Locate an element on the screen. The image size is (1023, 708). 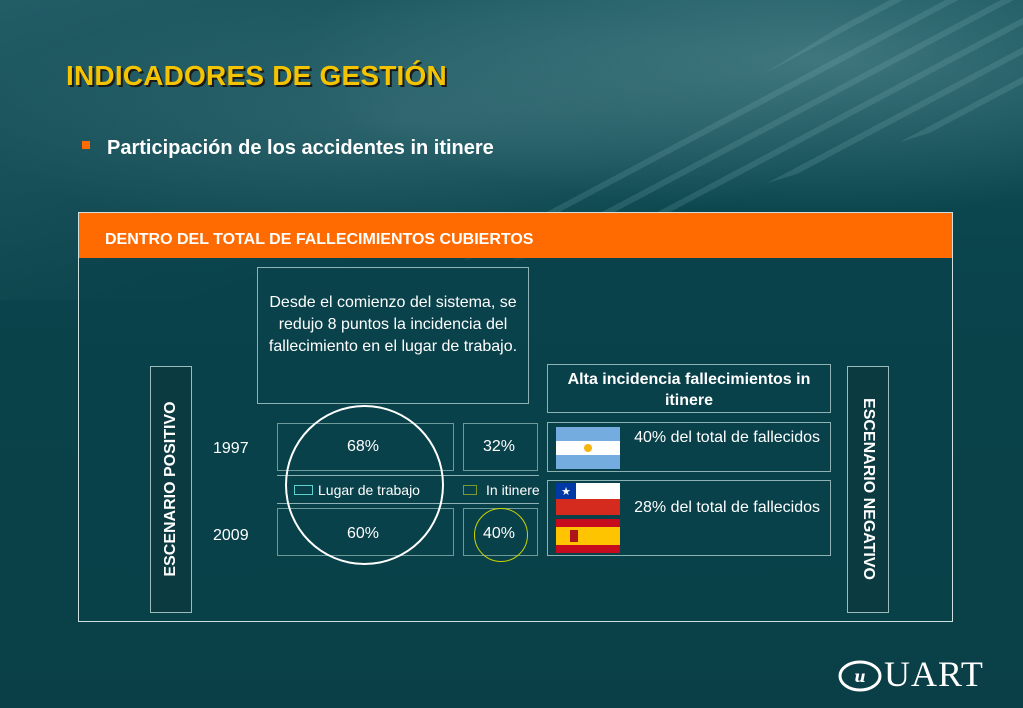
page-title: INDICADORES DE GESTIÓN is located at coordinates (256, 75).